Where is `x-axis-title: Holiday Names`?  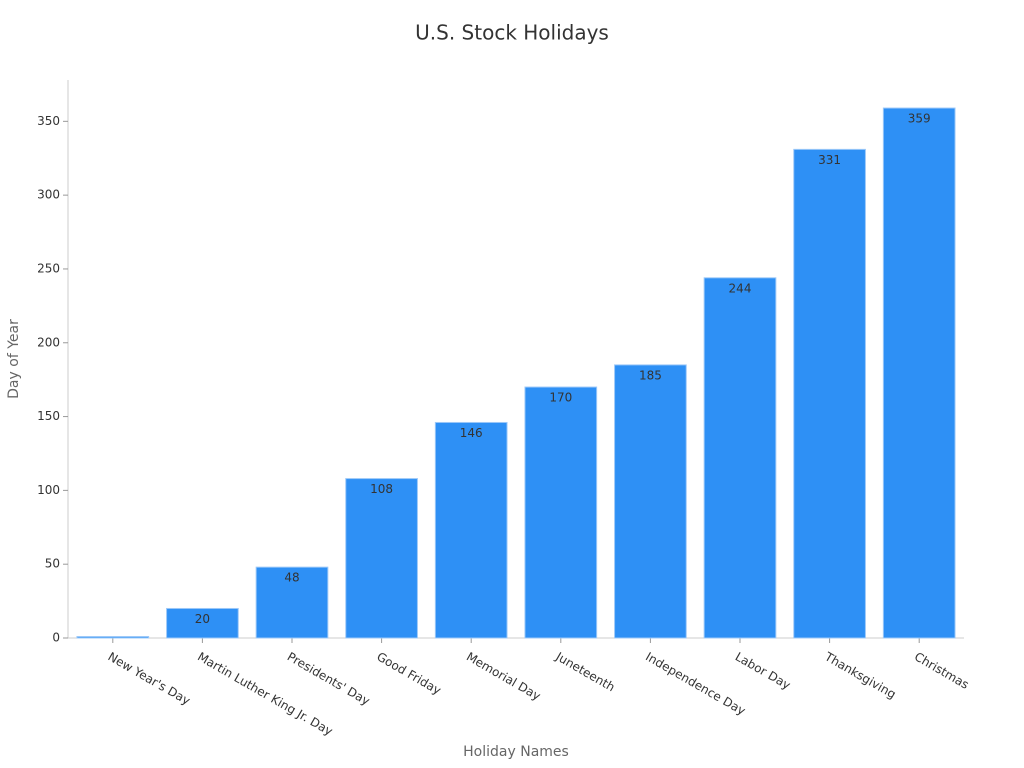 x-axis-title: Holiday Names is located at coordinates (516, 752).